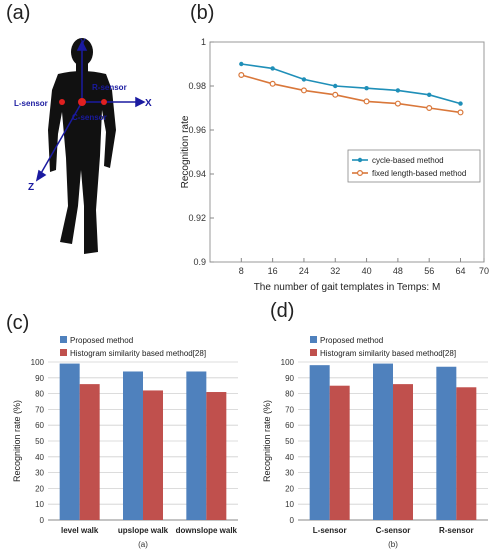 The image size is (500, 559). I want to click on y-tick-label: 0.94, so click(197, 174).